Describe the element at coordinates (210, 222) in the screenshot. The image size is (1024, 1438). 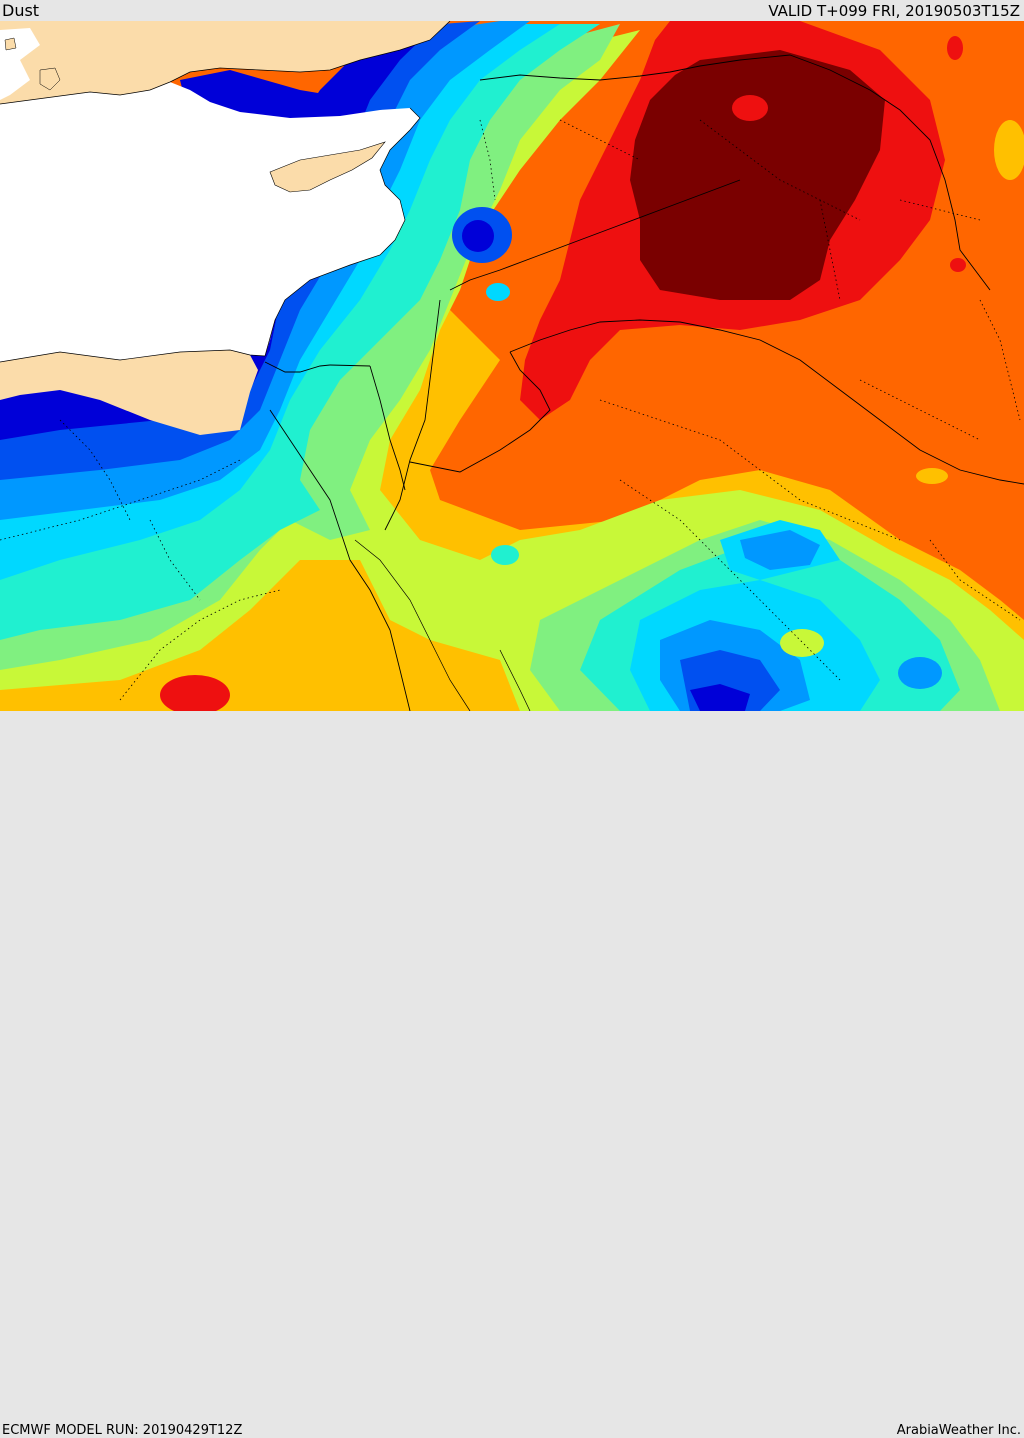
I see `sea-mediterranean` at that location.